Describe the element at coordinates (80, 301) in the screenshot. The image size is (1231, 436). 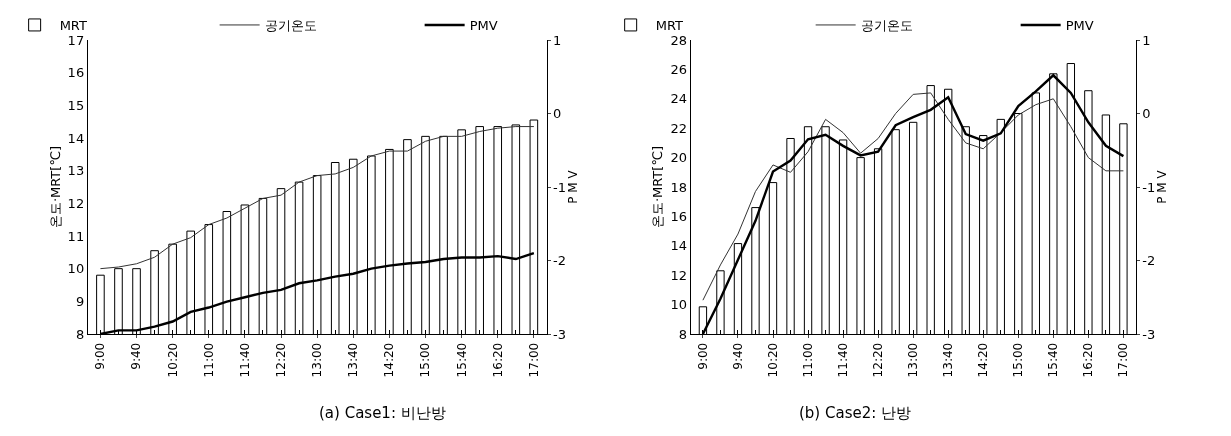
I see `y-tick-label: 9` at that location.